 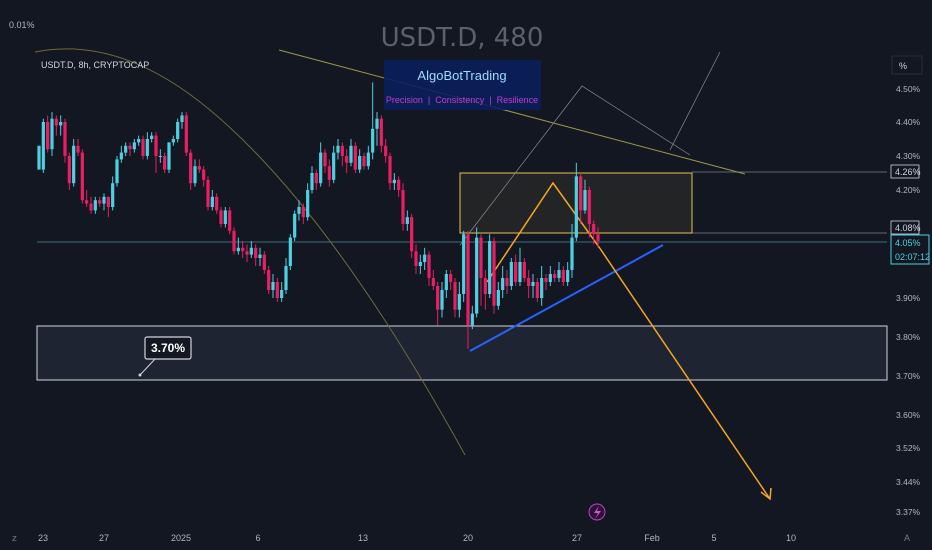 What do you see at coordinates (363, 538) in the screenshot?
I see `time-tick-label: 13` at bounding box center [363, 538].